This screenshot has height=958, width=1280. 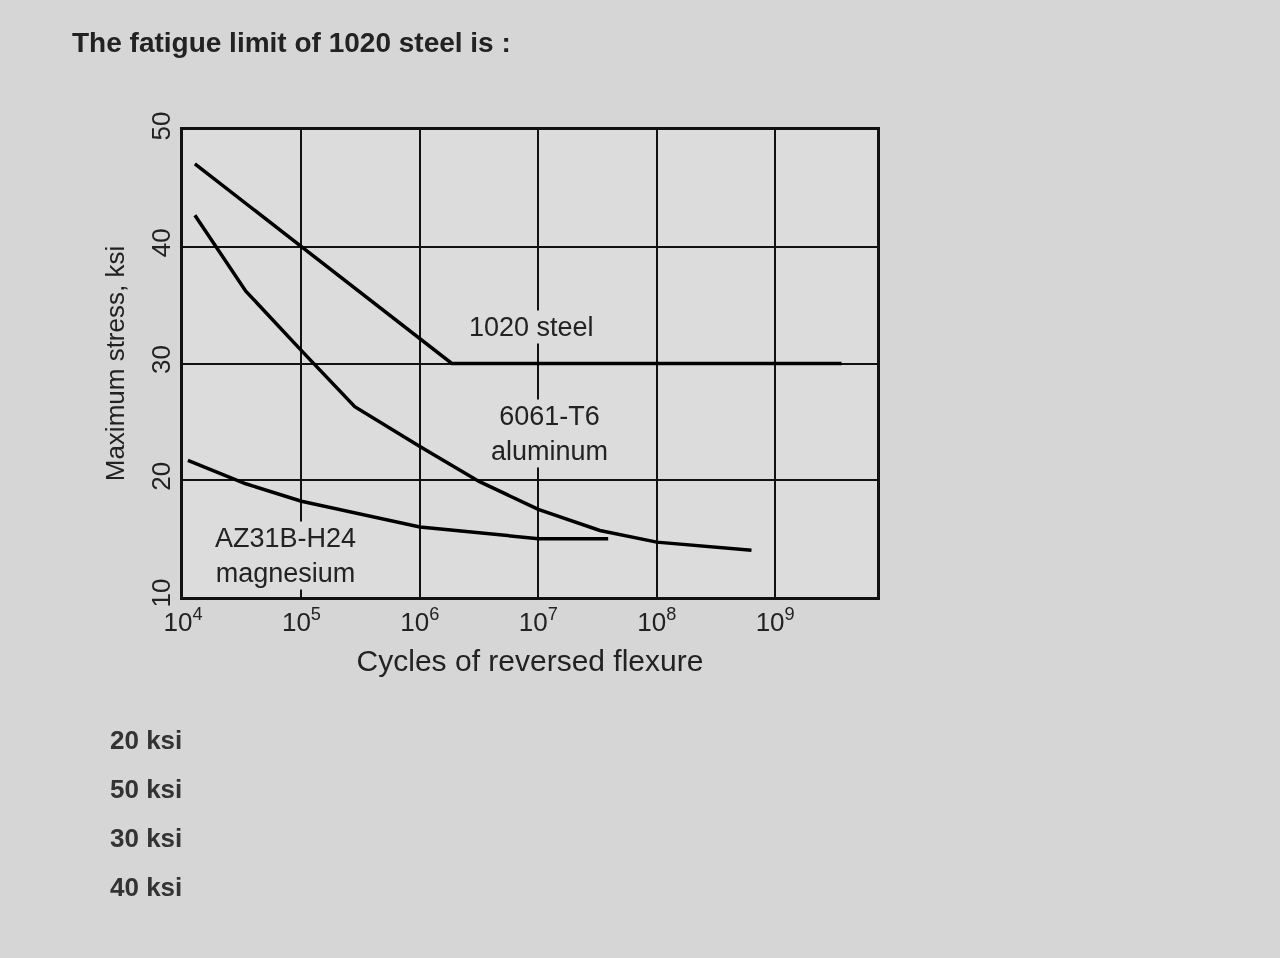 What do you see at coordinates (146, 789) in the screenshot?
I see `text: 50 ksi` at bounding box center [146, 789].